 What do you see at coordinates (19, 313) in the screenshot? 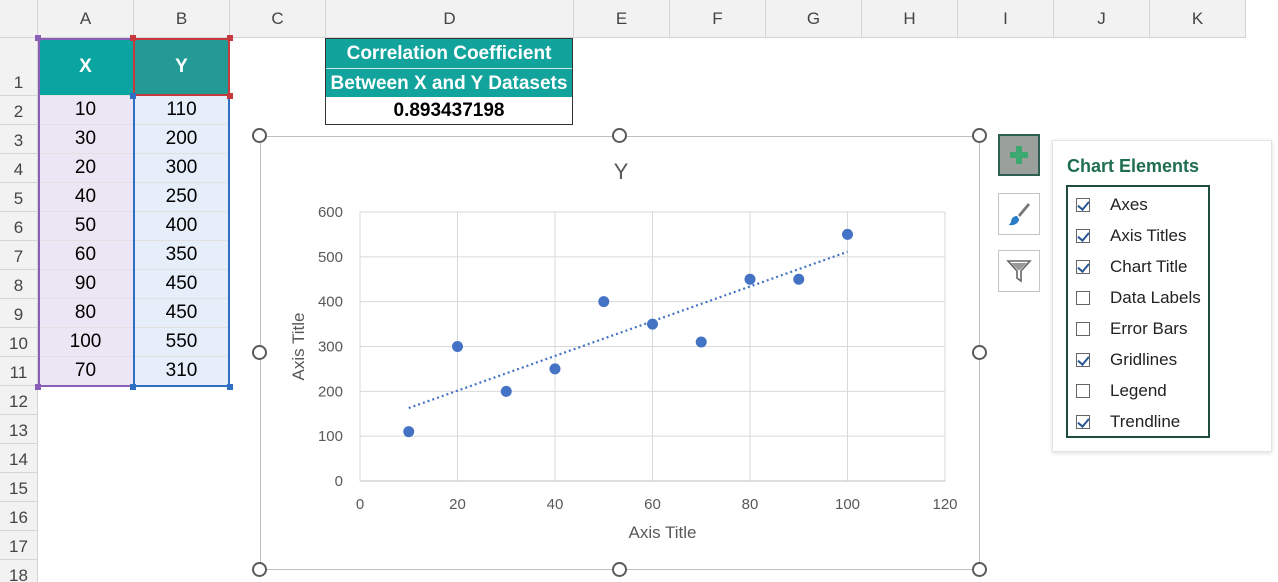
I see `row-header-9: 9` at bounding box center [19, 313].